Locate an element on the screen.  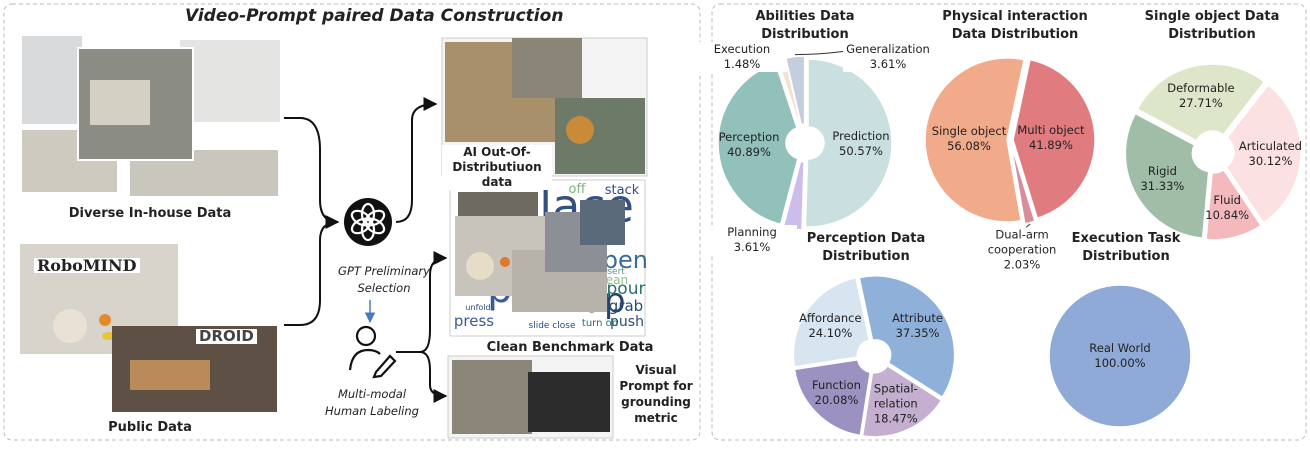
output-label: Clean Benchmark Data is located at coordinates (570, 347).